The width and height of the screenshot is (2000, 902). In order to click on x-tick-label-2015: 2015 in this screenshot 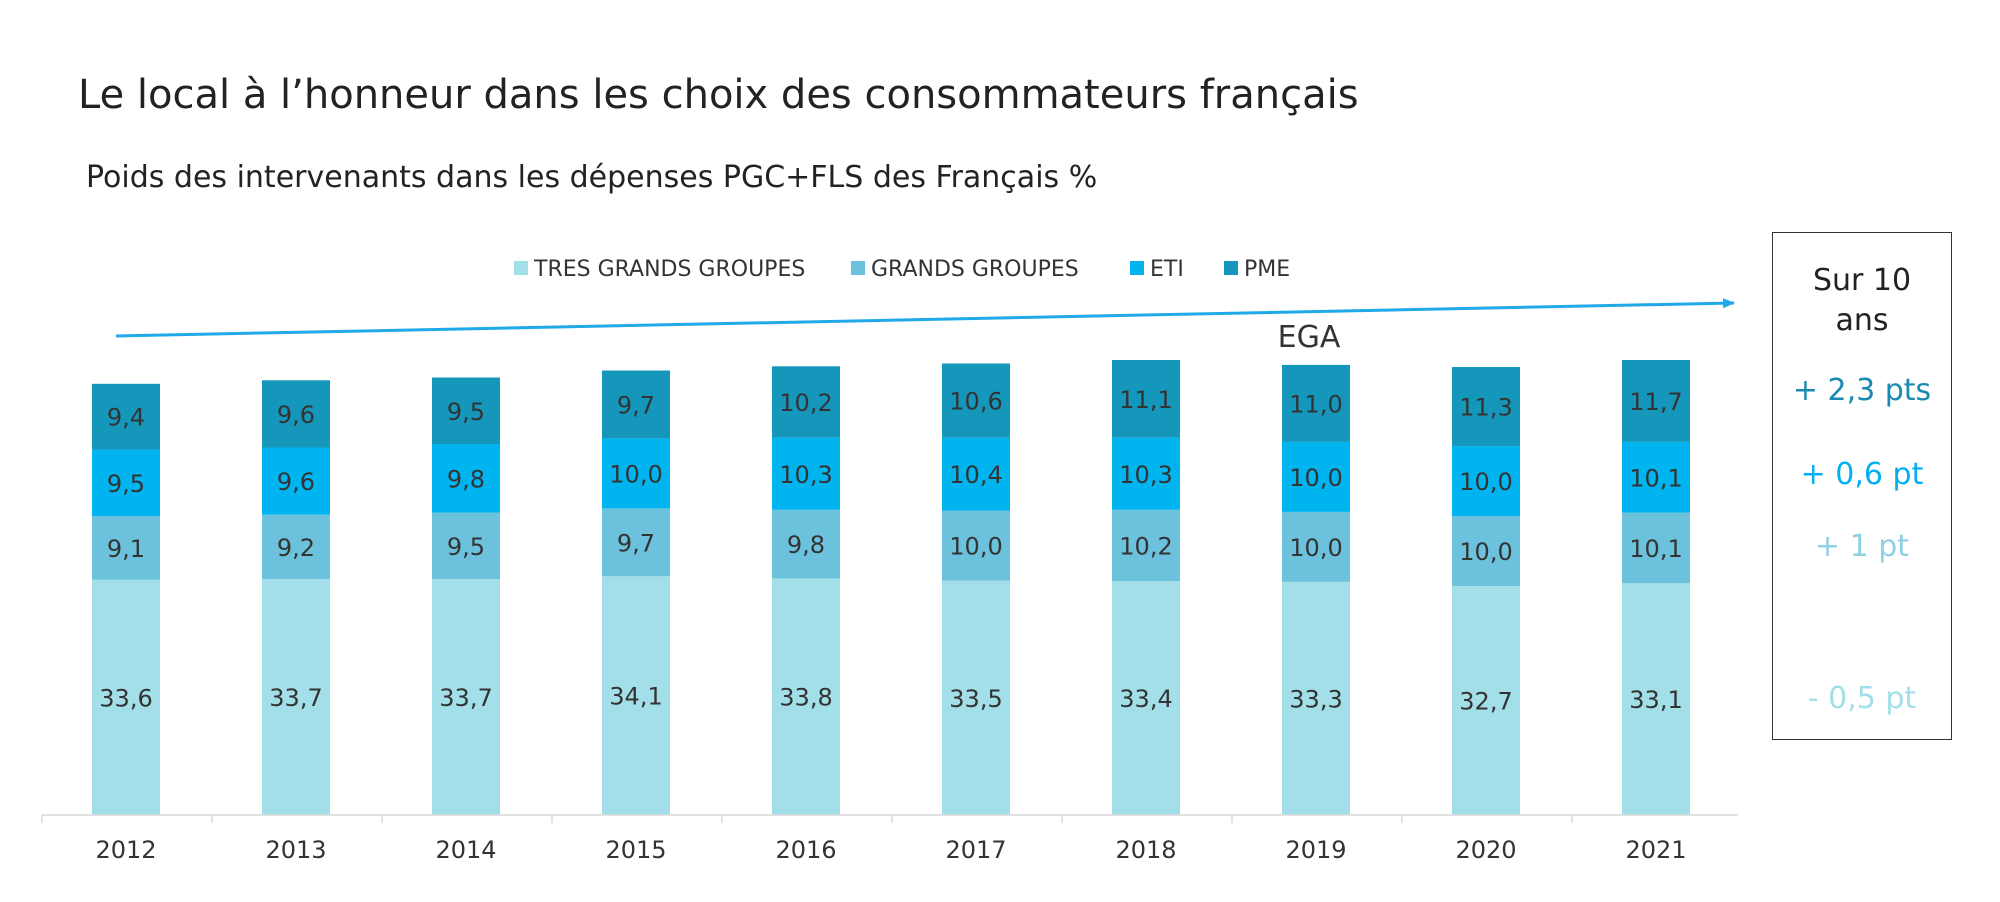, I will do `click(635, 850)`.